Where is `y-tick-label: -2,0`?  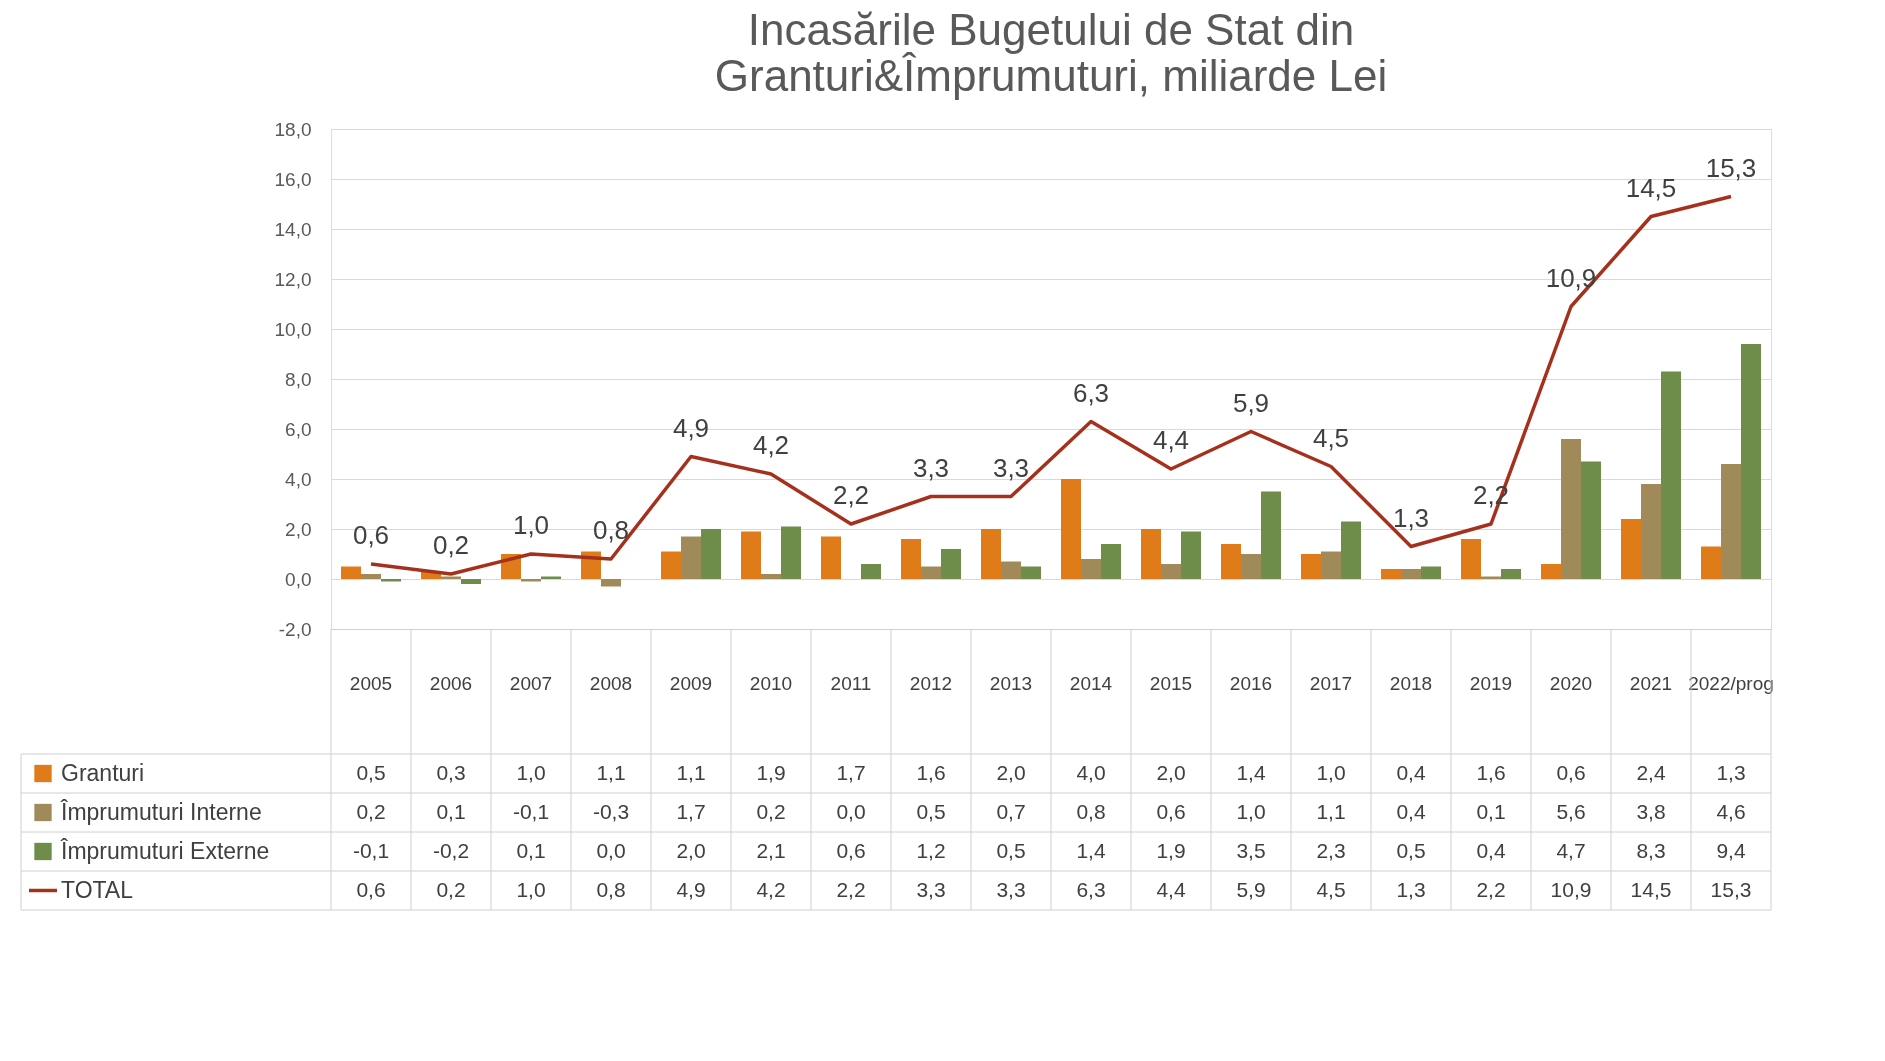 y-tick-label: -2,0 is located at coordinates (295, 629).